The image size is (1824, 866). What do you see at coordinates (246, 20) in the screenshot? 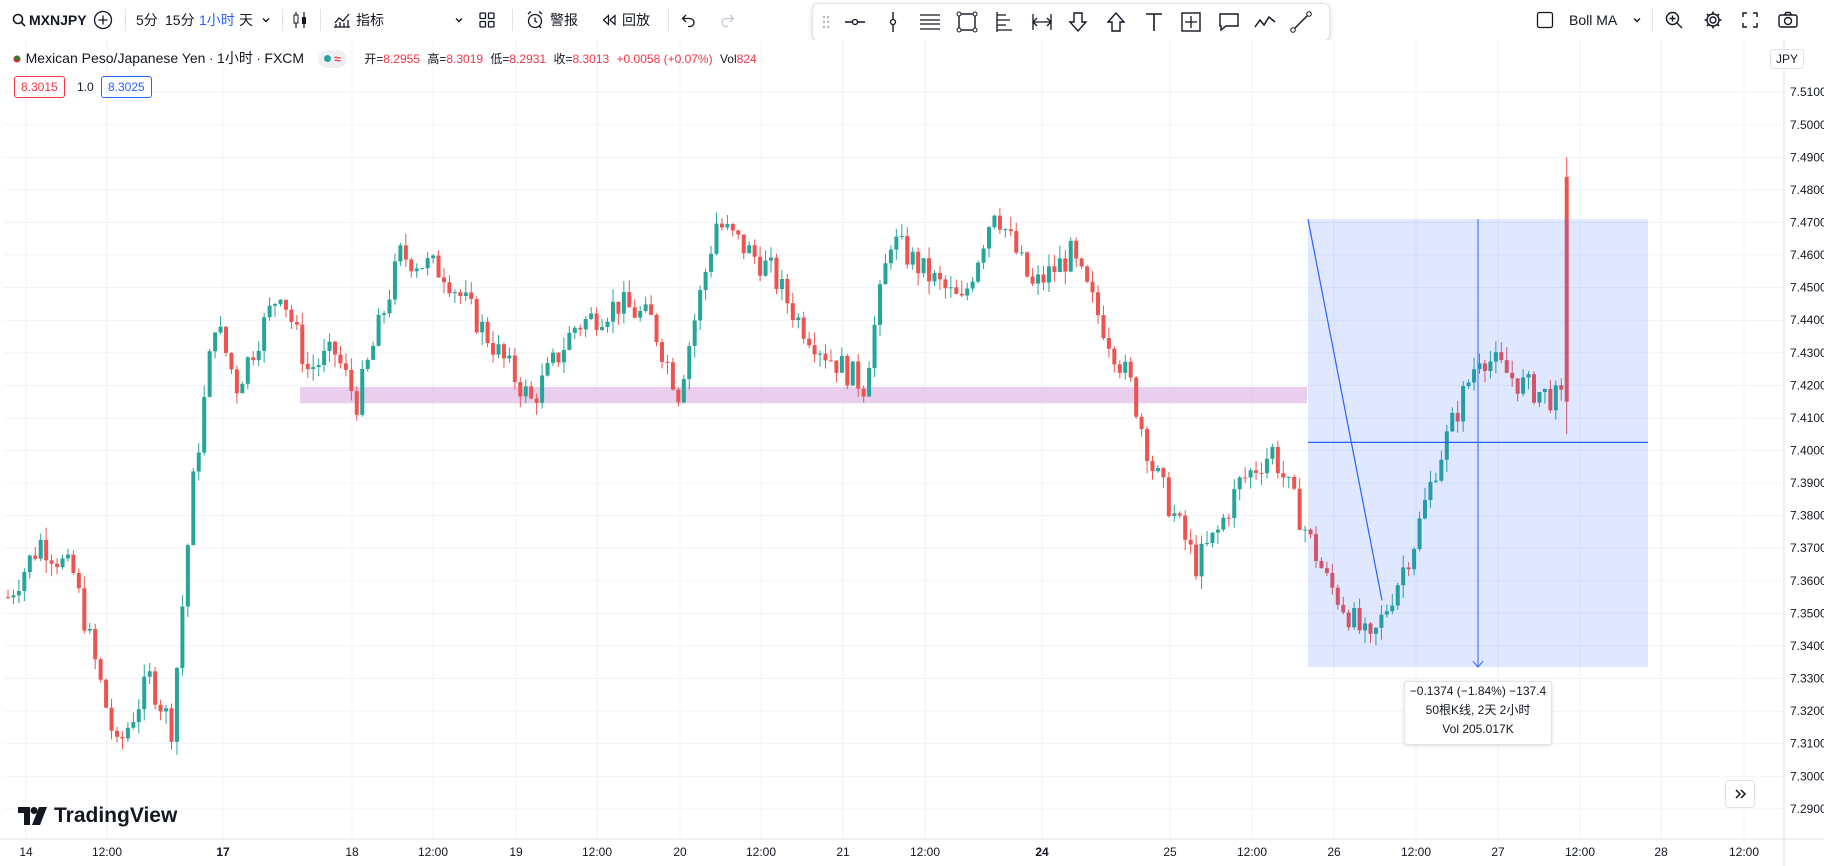
I see `interval-1d: 天` at bounding box center [246, 20].